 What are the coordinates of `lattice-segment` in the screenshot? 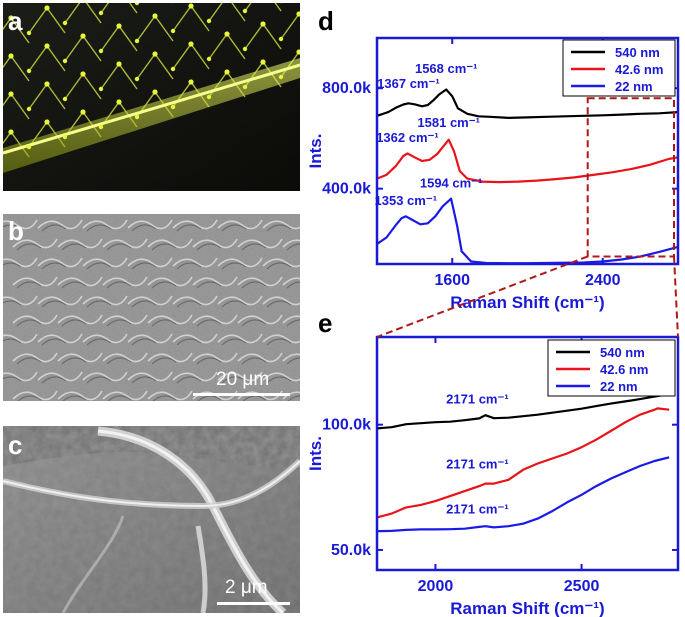 It's located at (119, 8).